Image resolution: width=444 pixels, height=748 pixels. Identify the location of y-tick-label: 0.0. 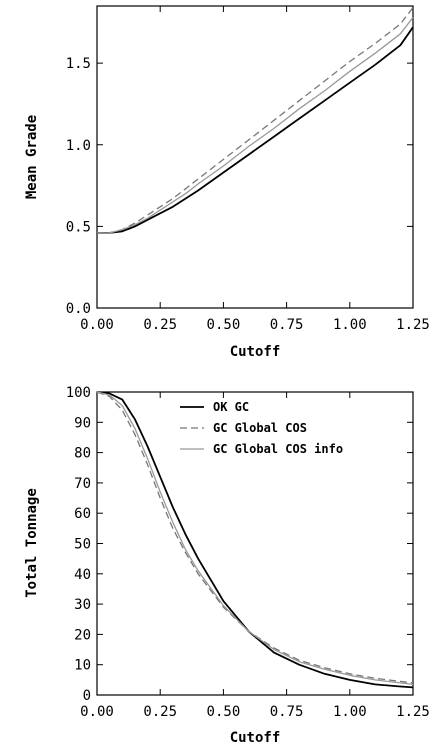
(78, 309).